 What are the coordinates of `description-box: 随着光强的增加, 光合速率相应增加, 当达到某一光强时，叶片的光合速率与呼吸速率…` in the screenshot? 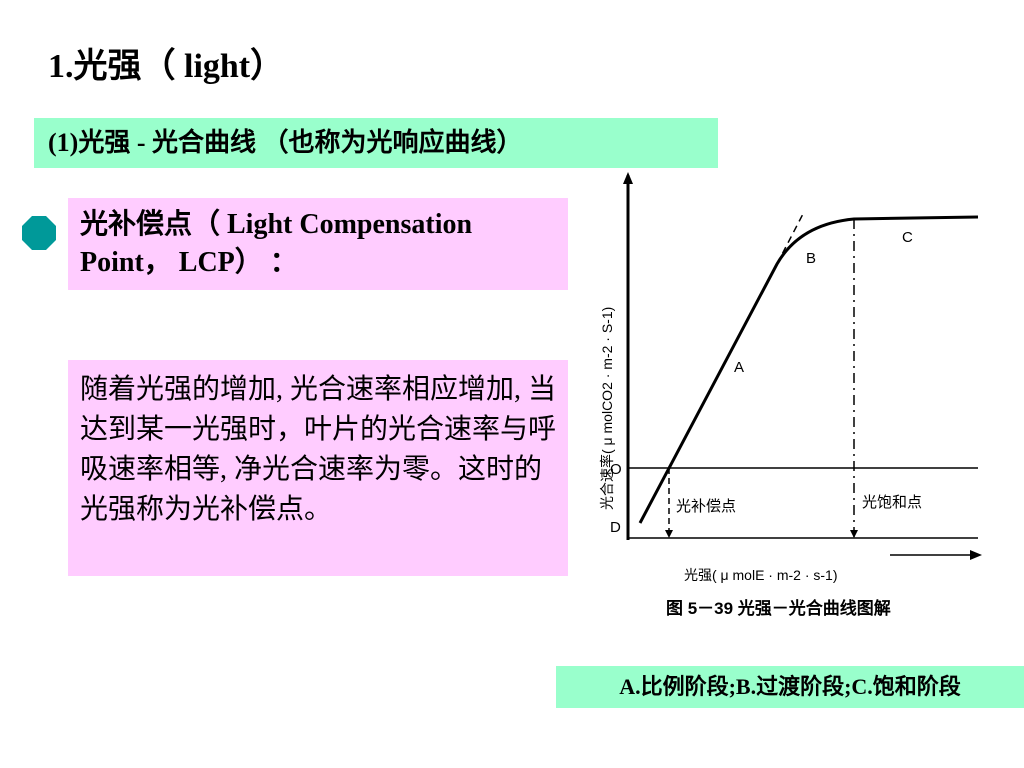 It's located at (318, 468).